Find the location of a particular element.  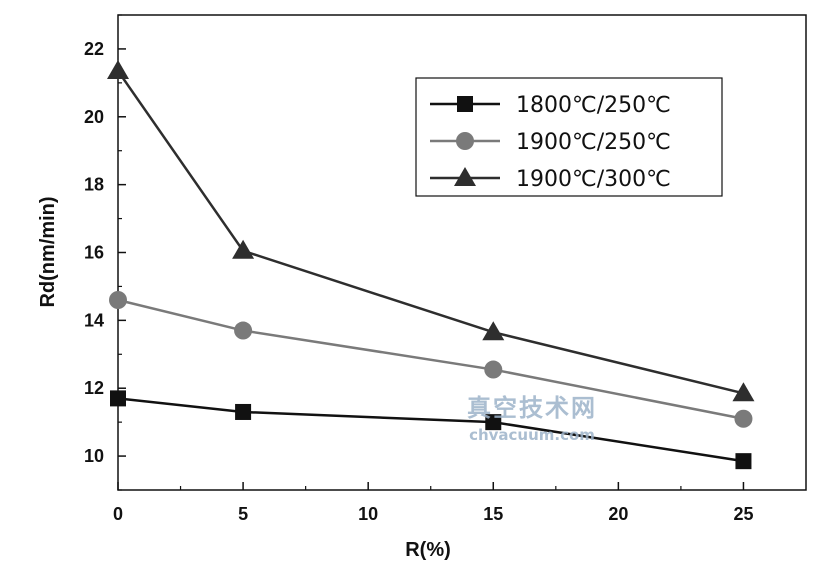

legend-item: 1800℃/250℃ is located at coordinates (550, 105).